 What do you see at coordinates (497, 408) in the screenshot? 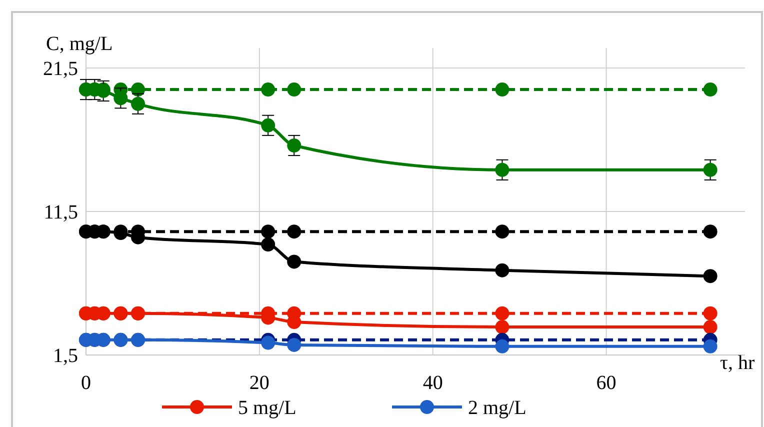
I see `legend-label: 2 mg/L` at bounding box center [497, 408].